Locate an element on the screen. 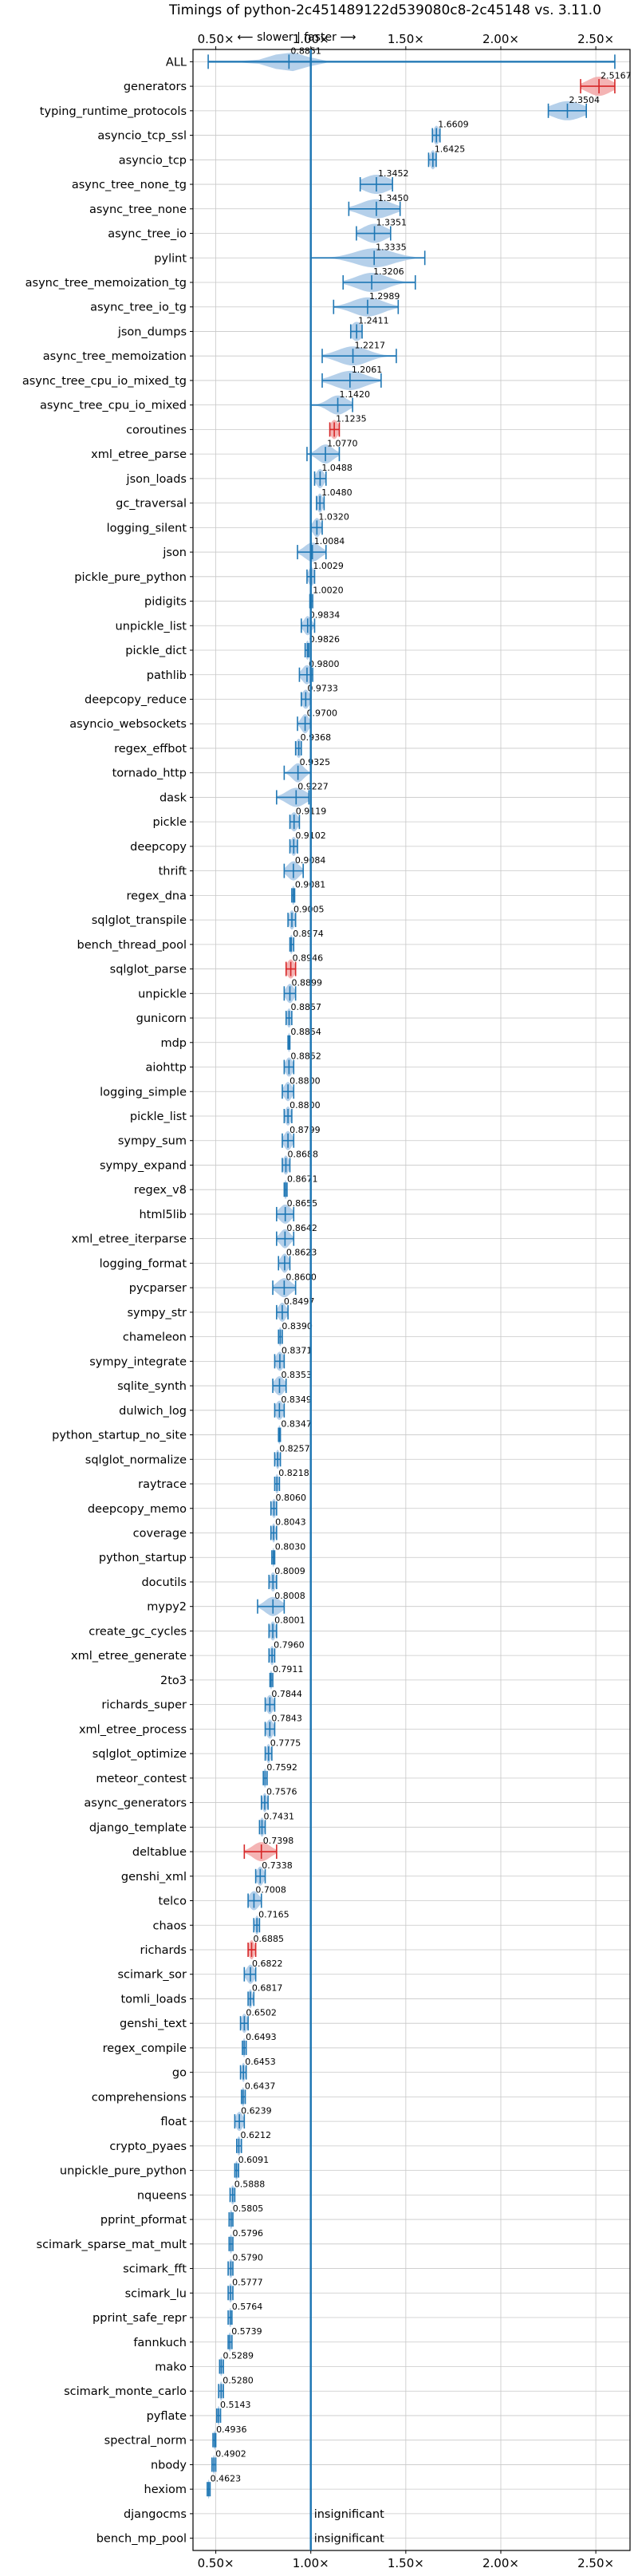  value-label: 0.9005 is located at coordinates (309, 909).